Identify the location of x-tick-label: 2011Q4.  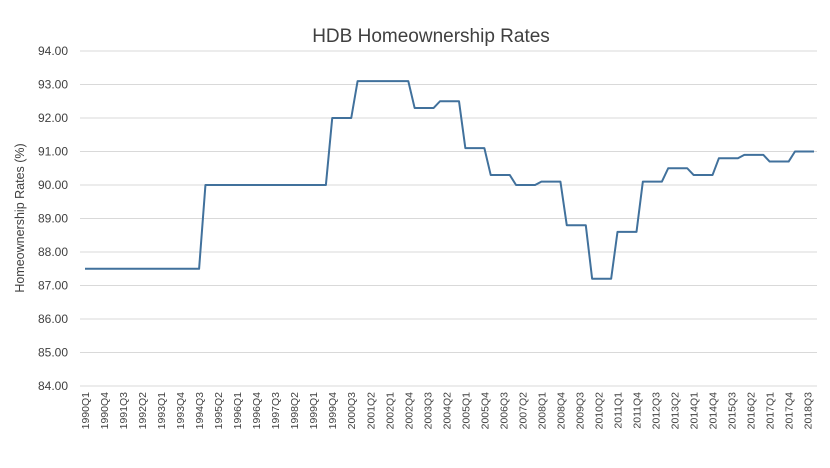
(638, 410).